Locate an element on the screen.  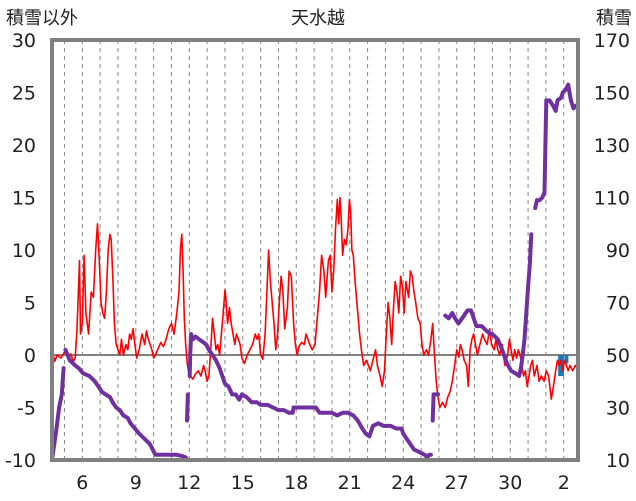
left-tick-label: 25 is located at coordinates (24, 94).